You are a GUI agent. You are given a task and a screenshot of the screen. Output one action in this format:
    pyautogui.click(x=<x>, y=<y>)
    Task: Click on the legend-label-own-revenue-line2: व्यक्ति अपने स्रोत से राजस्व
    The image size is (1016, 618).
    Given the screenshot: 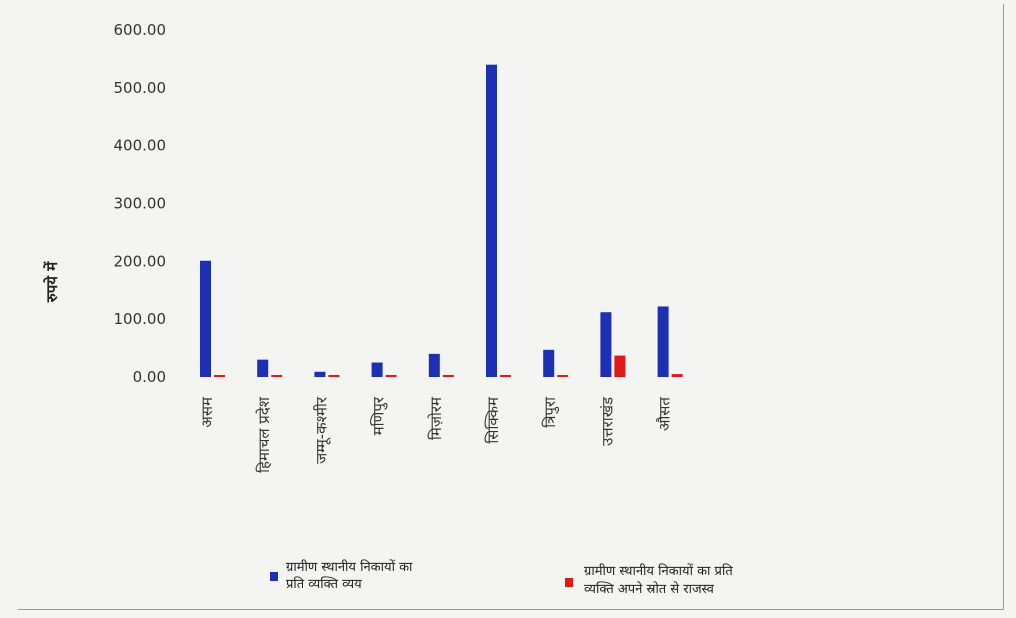 What is the action you would take?
    pyautogui.click(x=649, y=589)
    